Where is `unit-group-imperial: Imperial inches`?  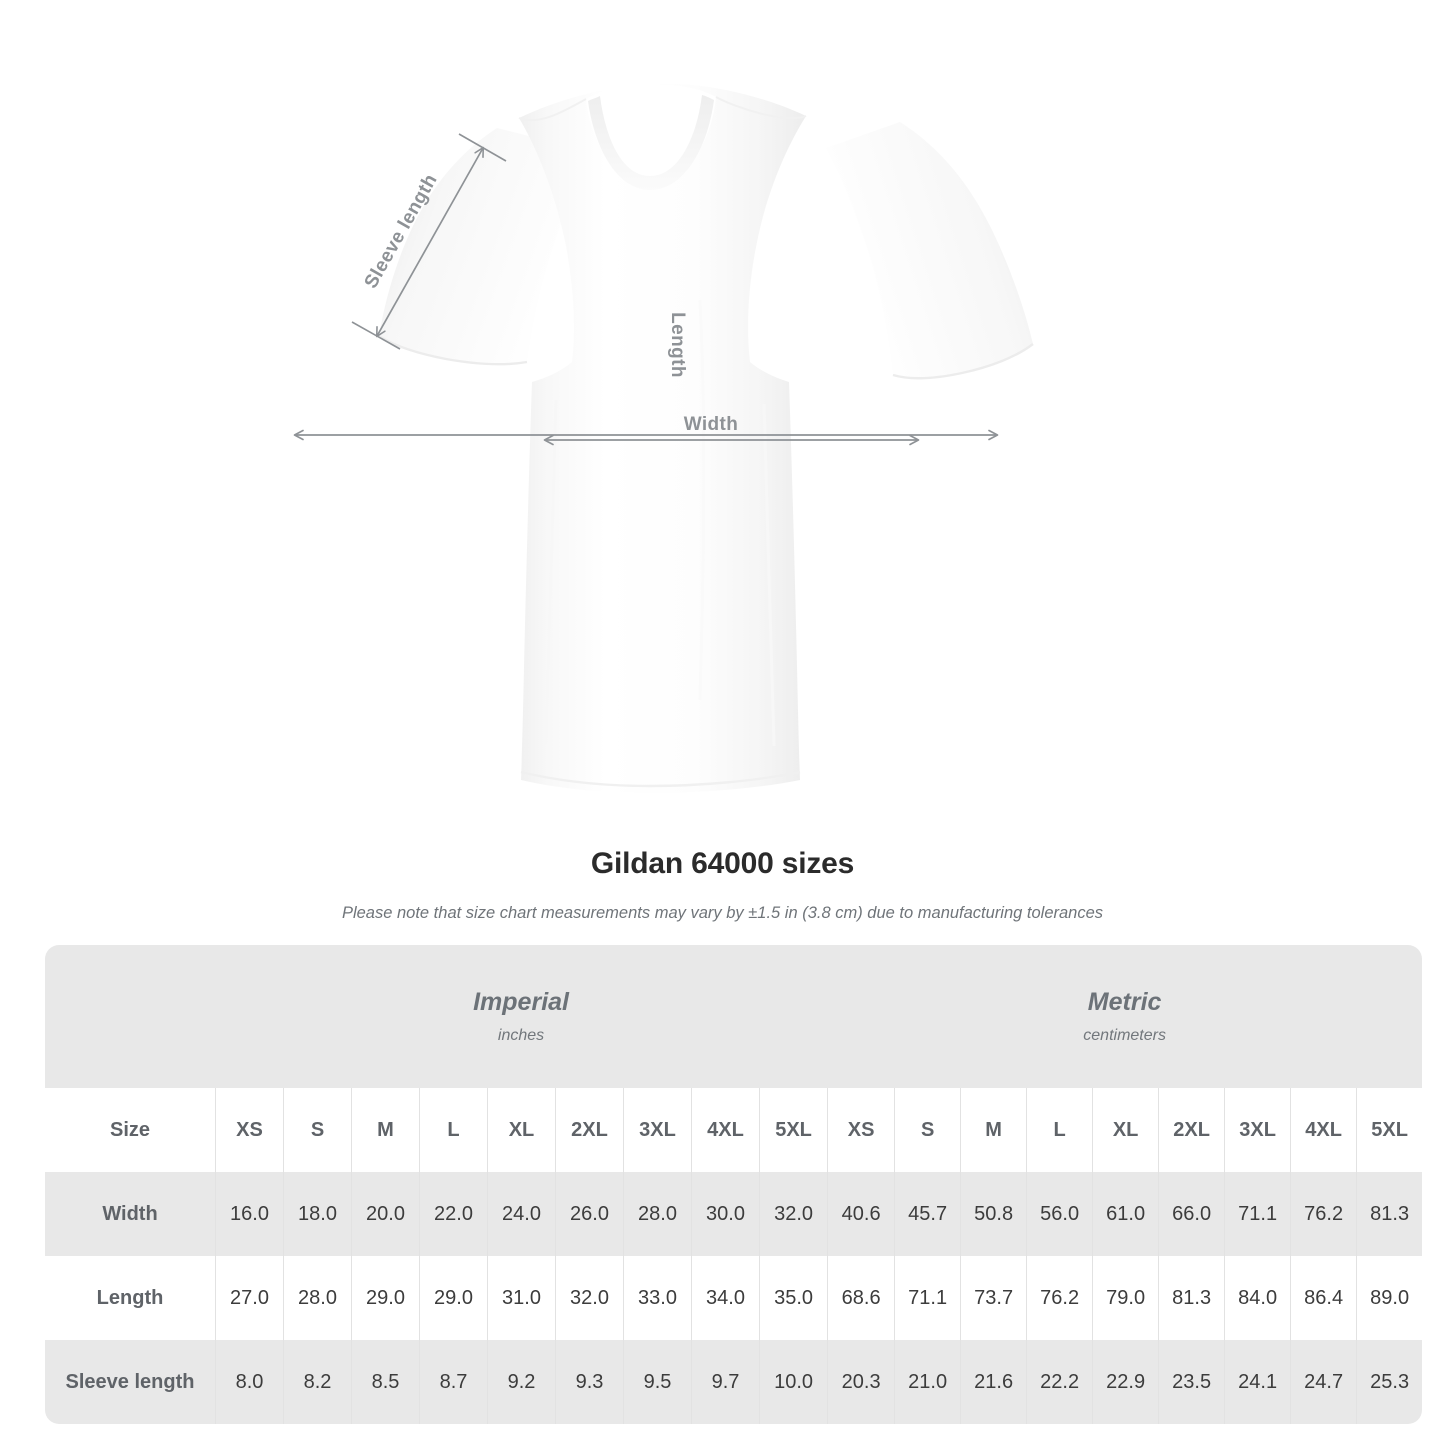 unit-group-imperial: Imperial inches is located at coordinates (521, 1016).